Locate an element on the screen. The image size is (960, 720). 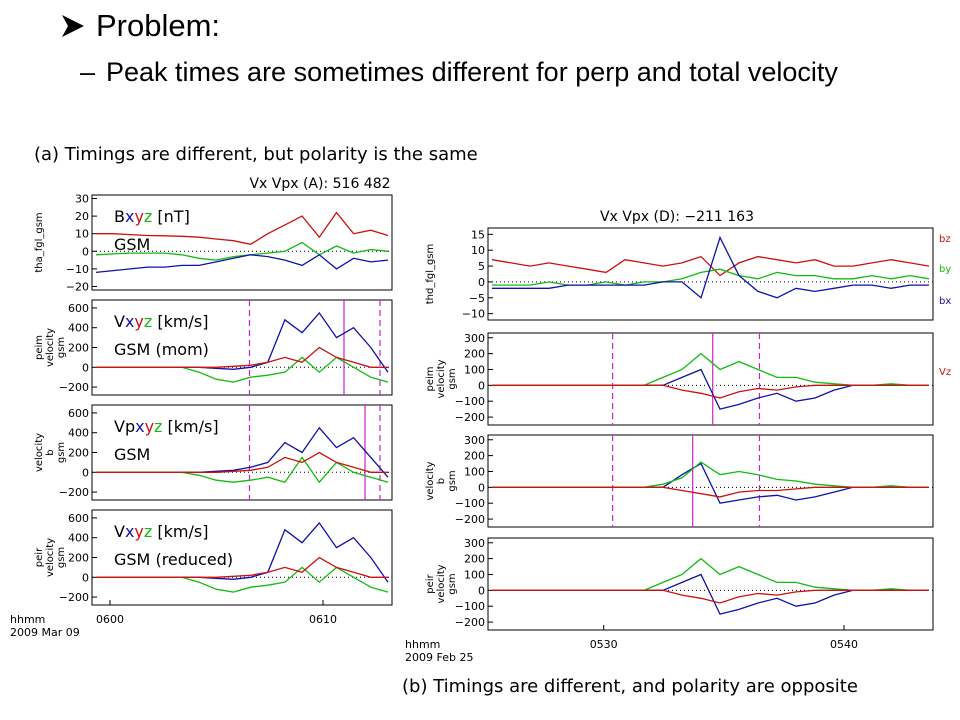
overlay-label-part: [km/s] is located at coordinates (190, 426).